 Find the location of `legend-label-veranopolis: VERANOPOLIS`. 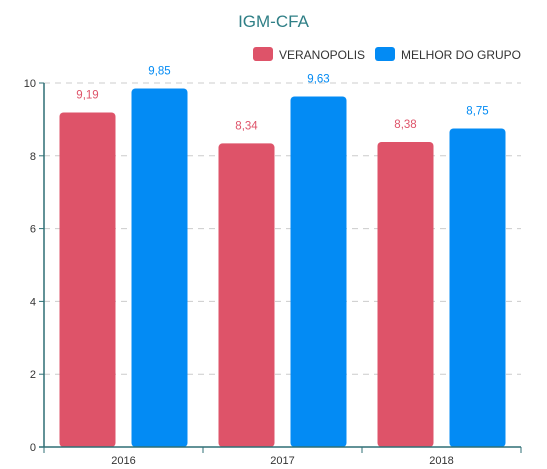

legend-label-veranopolis: VERANOPOLIS is located at coordinates (322, 55).